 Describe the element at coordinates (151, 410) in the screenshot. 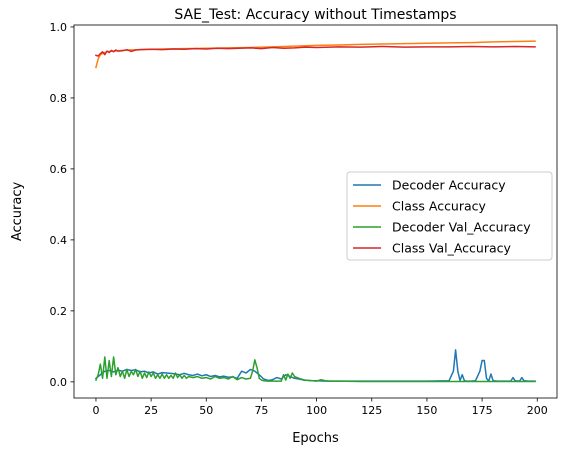

I see `x-tick-label: 25` at that location.